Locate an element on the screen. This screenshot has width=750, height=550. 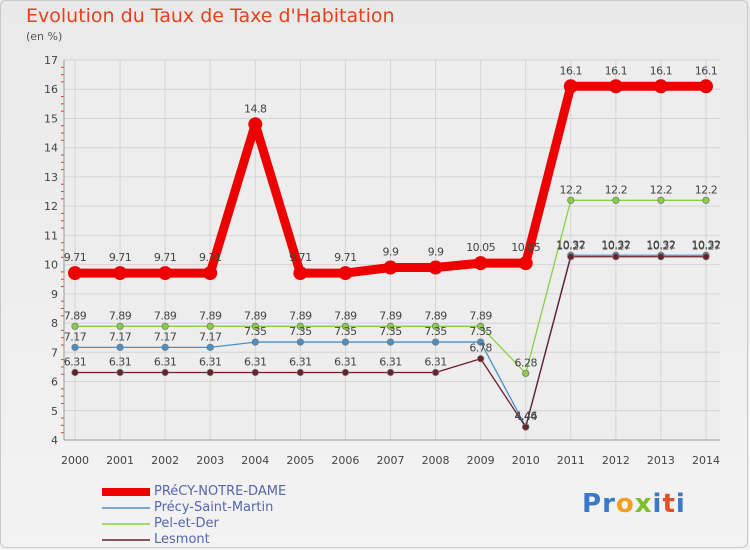
legend-label: Précy-Saint-Martin is located at coordinates (214, 507).